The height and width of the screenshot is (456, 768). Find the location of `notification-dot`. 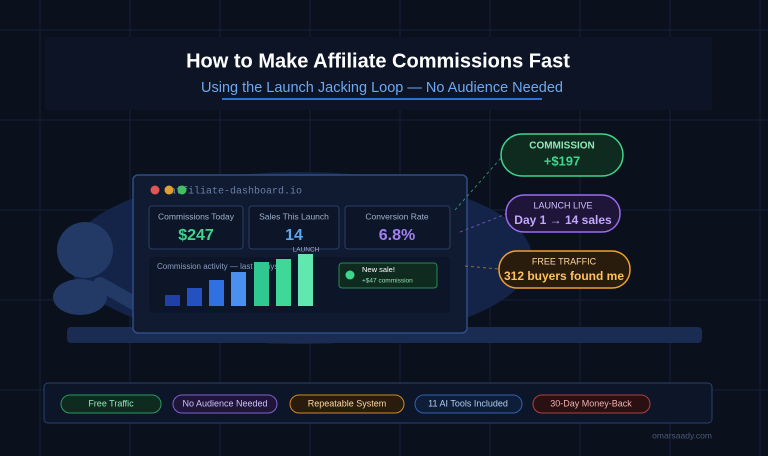

notification-dot is located at coordinates (350, 275).